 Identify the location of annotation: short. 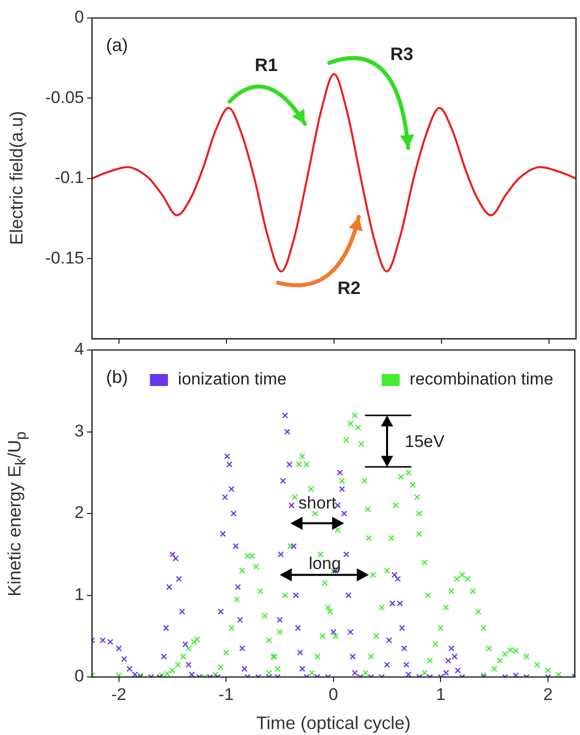
(317, 502).